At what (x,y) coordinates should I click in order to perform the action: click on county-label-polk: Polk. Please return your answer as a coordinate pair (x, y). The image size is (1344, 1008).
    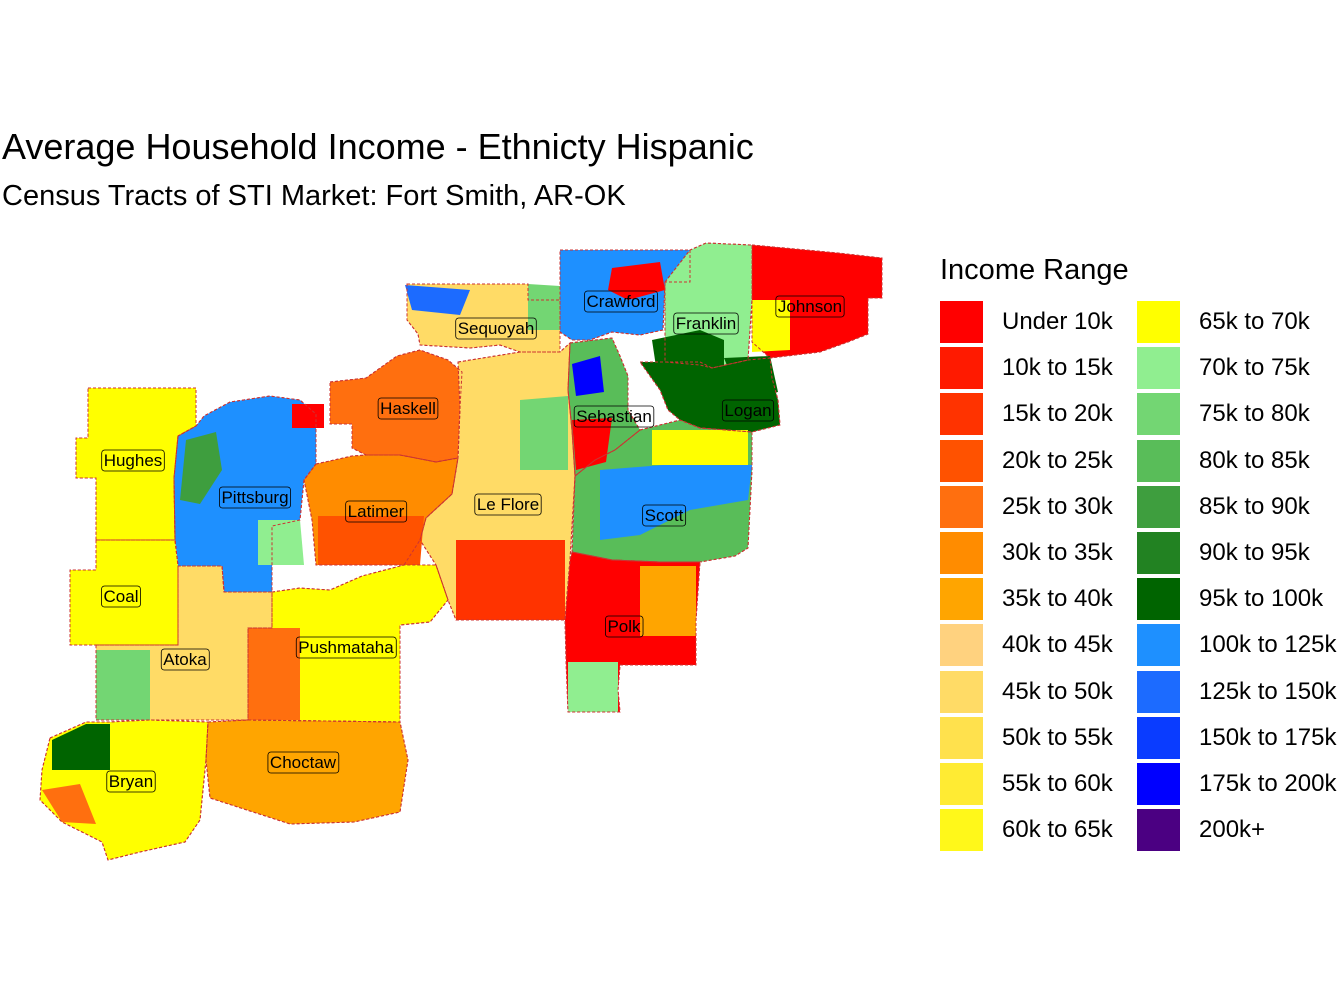
    Looking at the image, I should click on (624, 626).